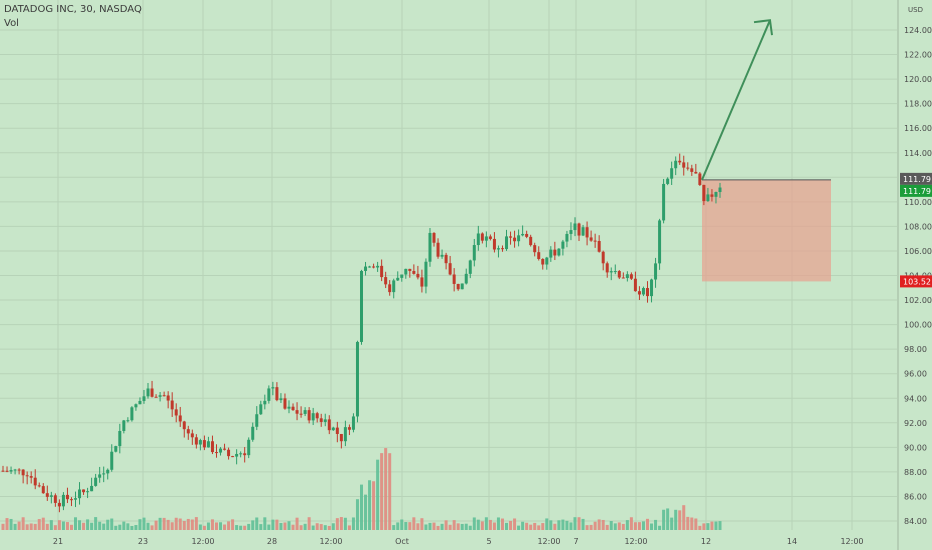  I want to click on price-tag-last: 111.79, so click(917, 191).